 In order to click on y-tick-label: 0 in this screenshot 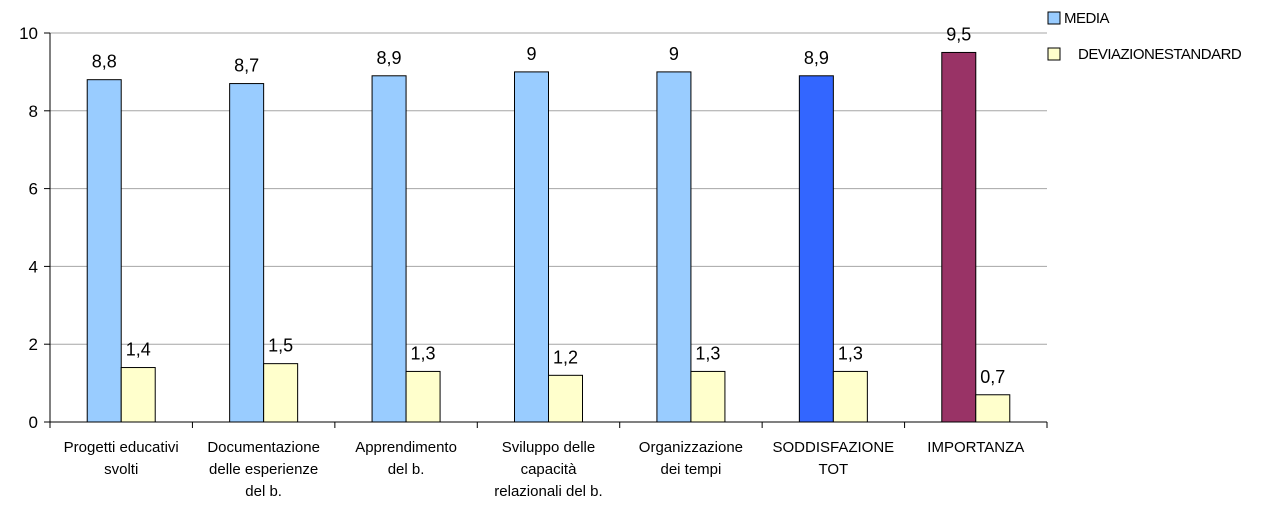, I will do `click(33, 422)`.